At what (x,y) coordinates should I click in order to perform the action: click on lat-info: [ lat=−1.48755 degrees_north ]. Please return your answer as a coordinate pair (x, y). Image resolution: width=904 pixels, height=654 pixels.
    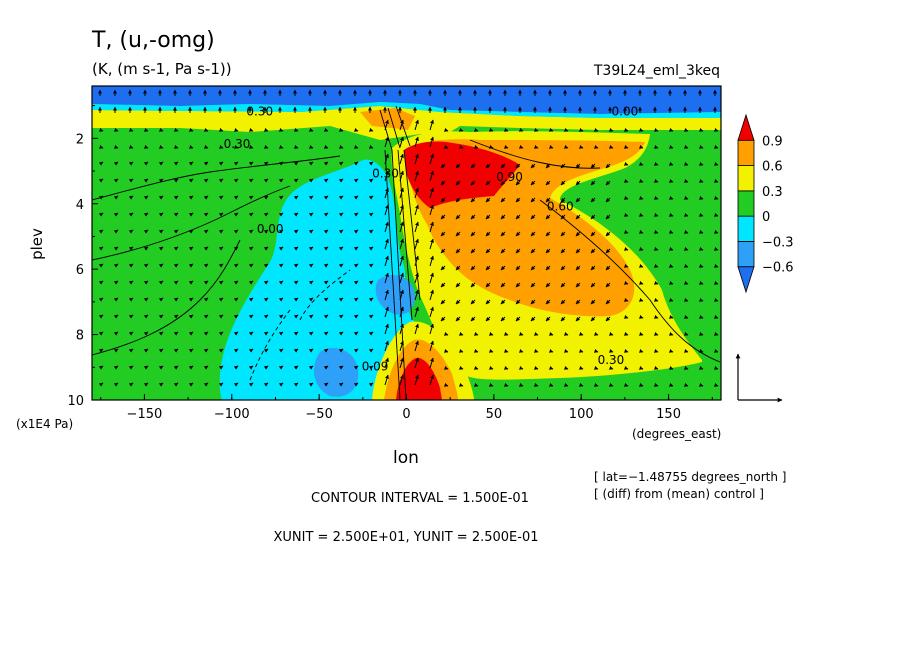
    Looking at the image, I should click on (690, 477).